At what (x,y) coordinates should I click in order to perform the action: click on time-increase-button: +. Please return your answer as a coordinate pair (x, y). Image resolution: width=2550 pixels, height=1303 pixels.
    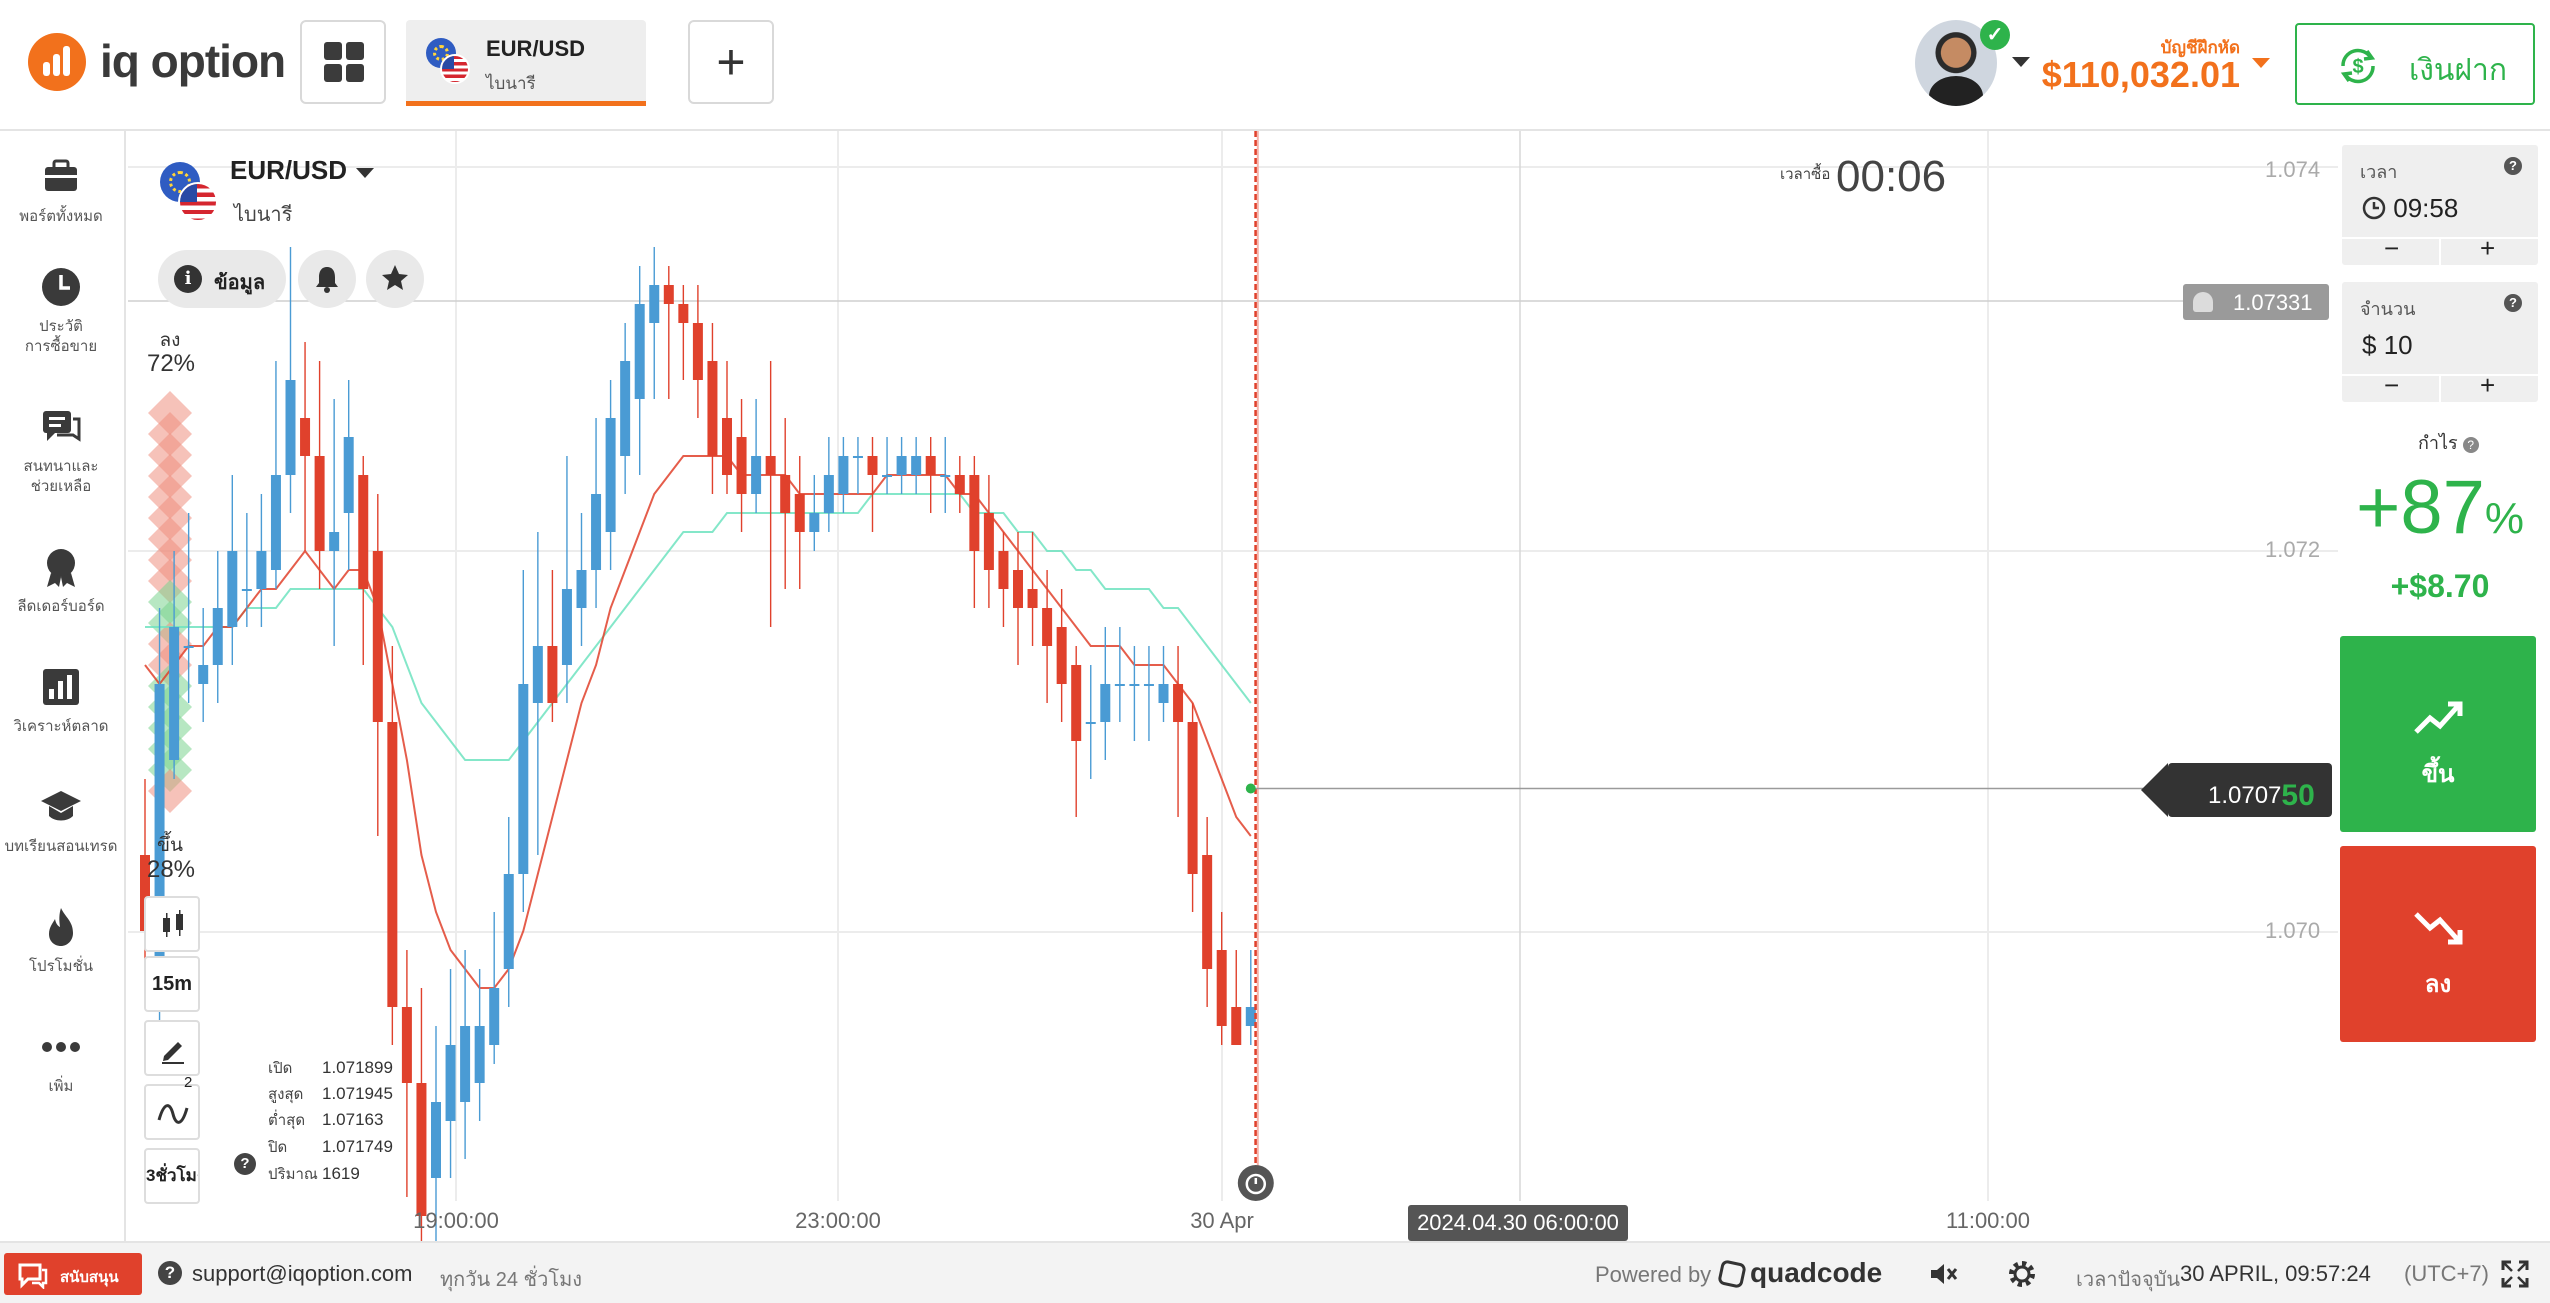
    Looking at the image, I should click on (2488, 248).